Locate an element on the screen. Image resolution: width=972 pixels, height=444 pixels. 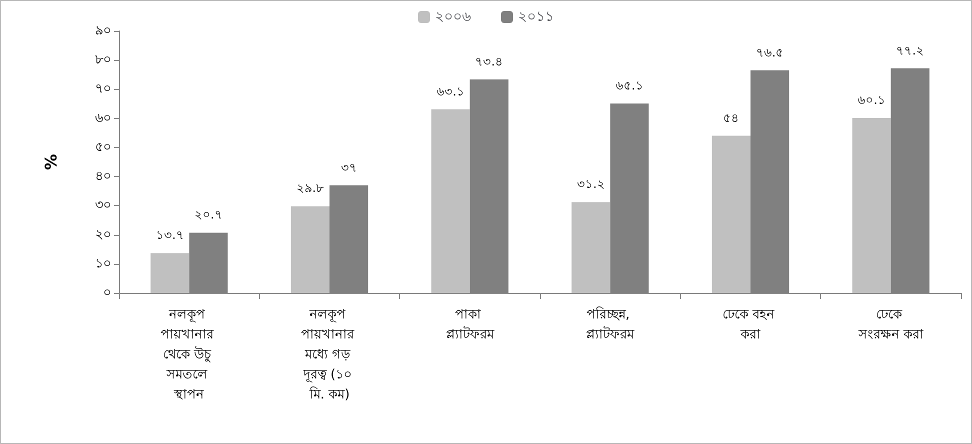
legend-label: ২০০৬ is located at coordinates (453, 17).